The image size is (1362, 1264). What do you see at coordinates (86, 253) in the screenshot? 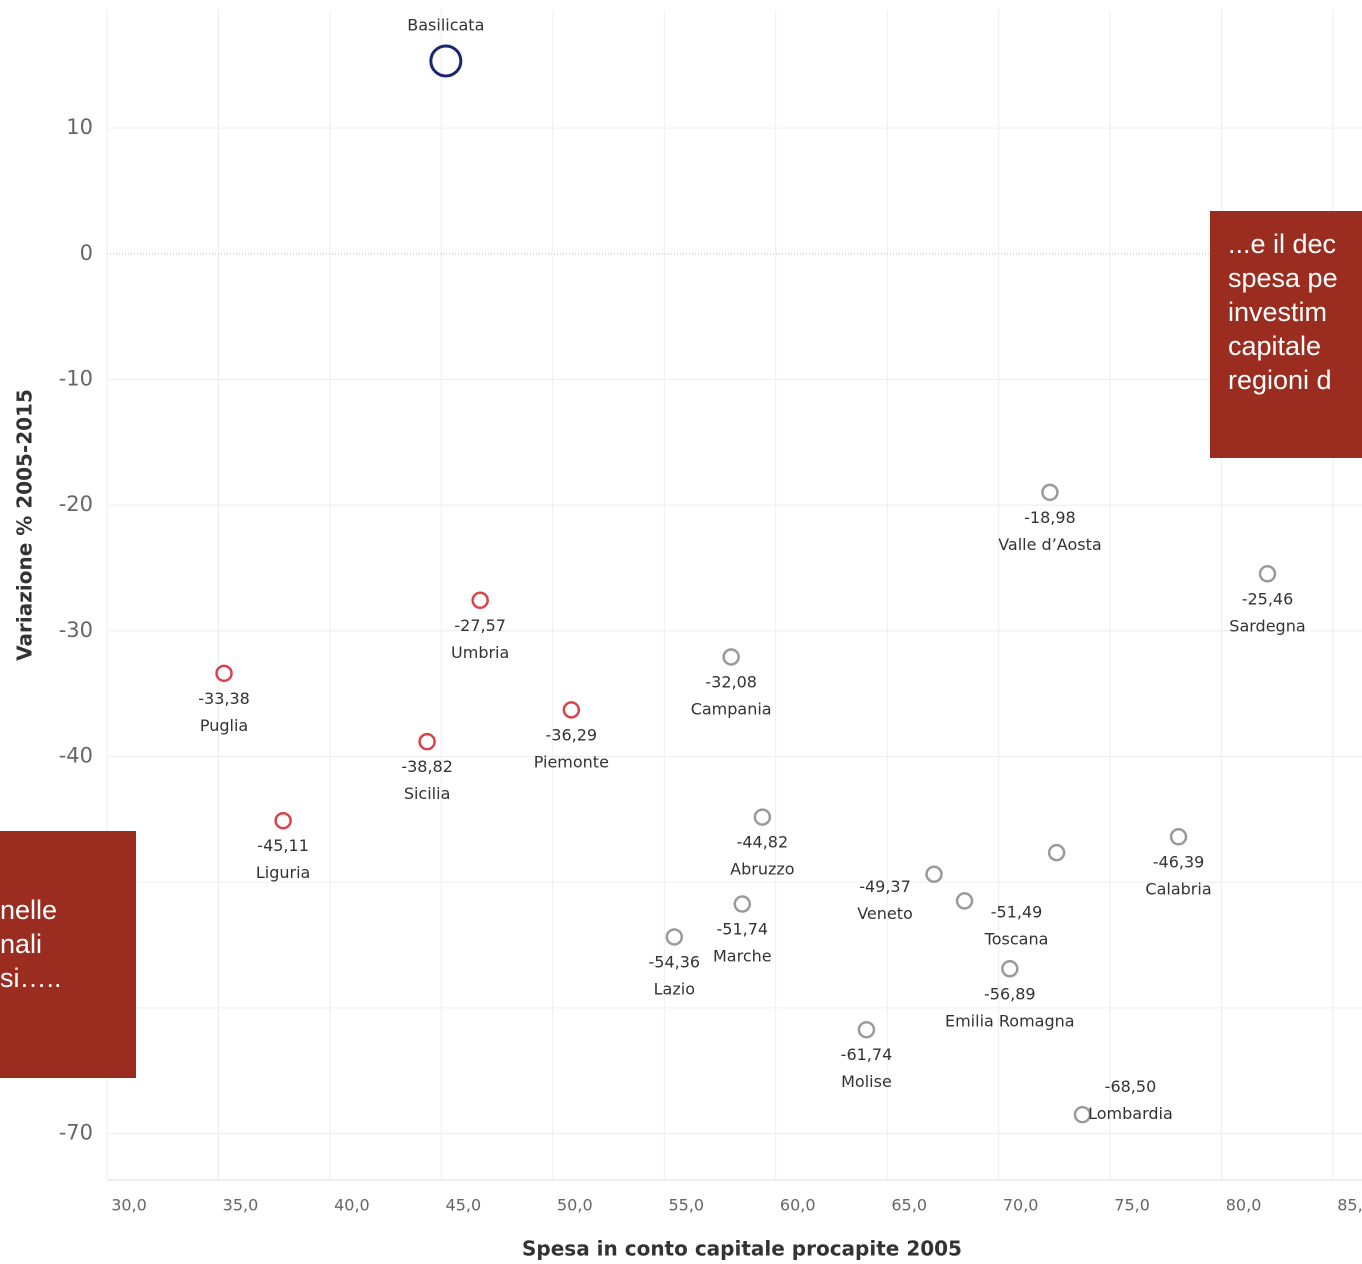
I see `y-tick-label: 0` at bounding box center [86, 253].